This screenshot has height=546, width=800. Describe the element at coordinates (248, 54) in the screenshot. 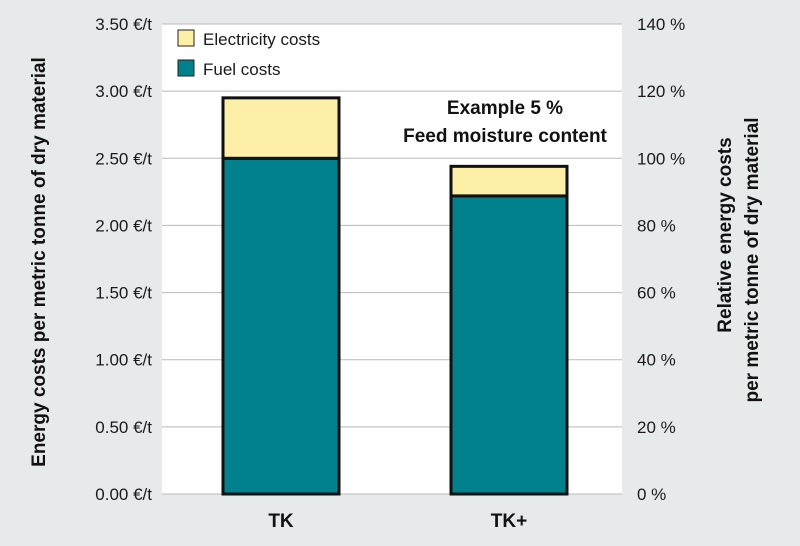

I see `legend: Electricity costs Fuel costs` at that location.